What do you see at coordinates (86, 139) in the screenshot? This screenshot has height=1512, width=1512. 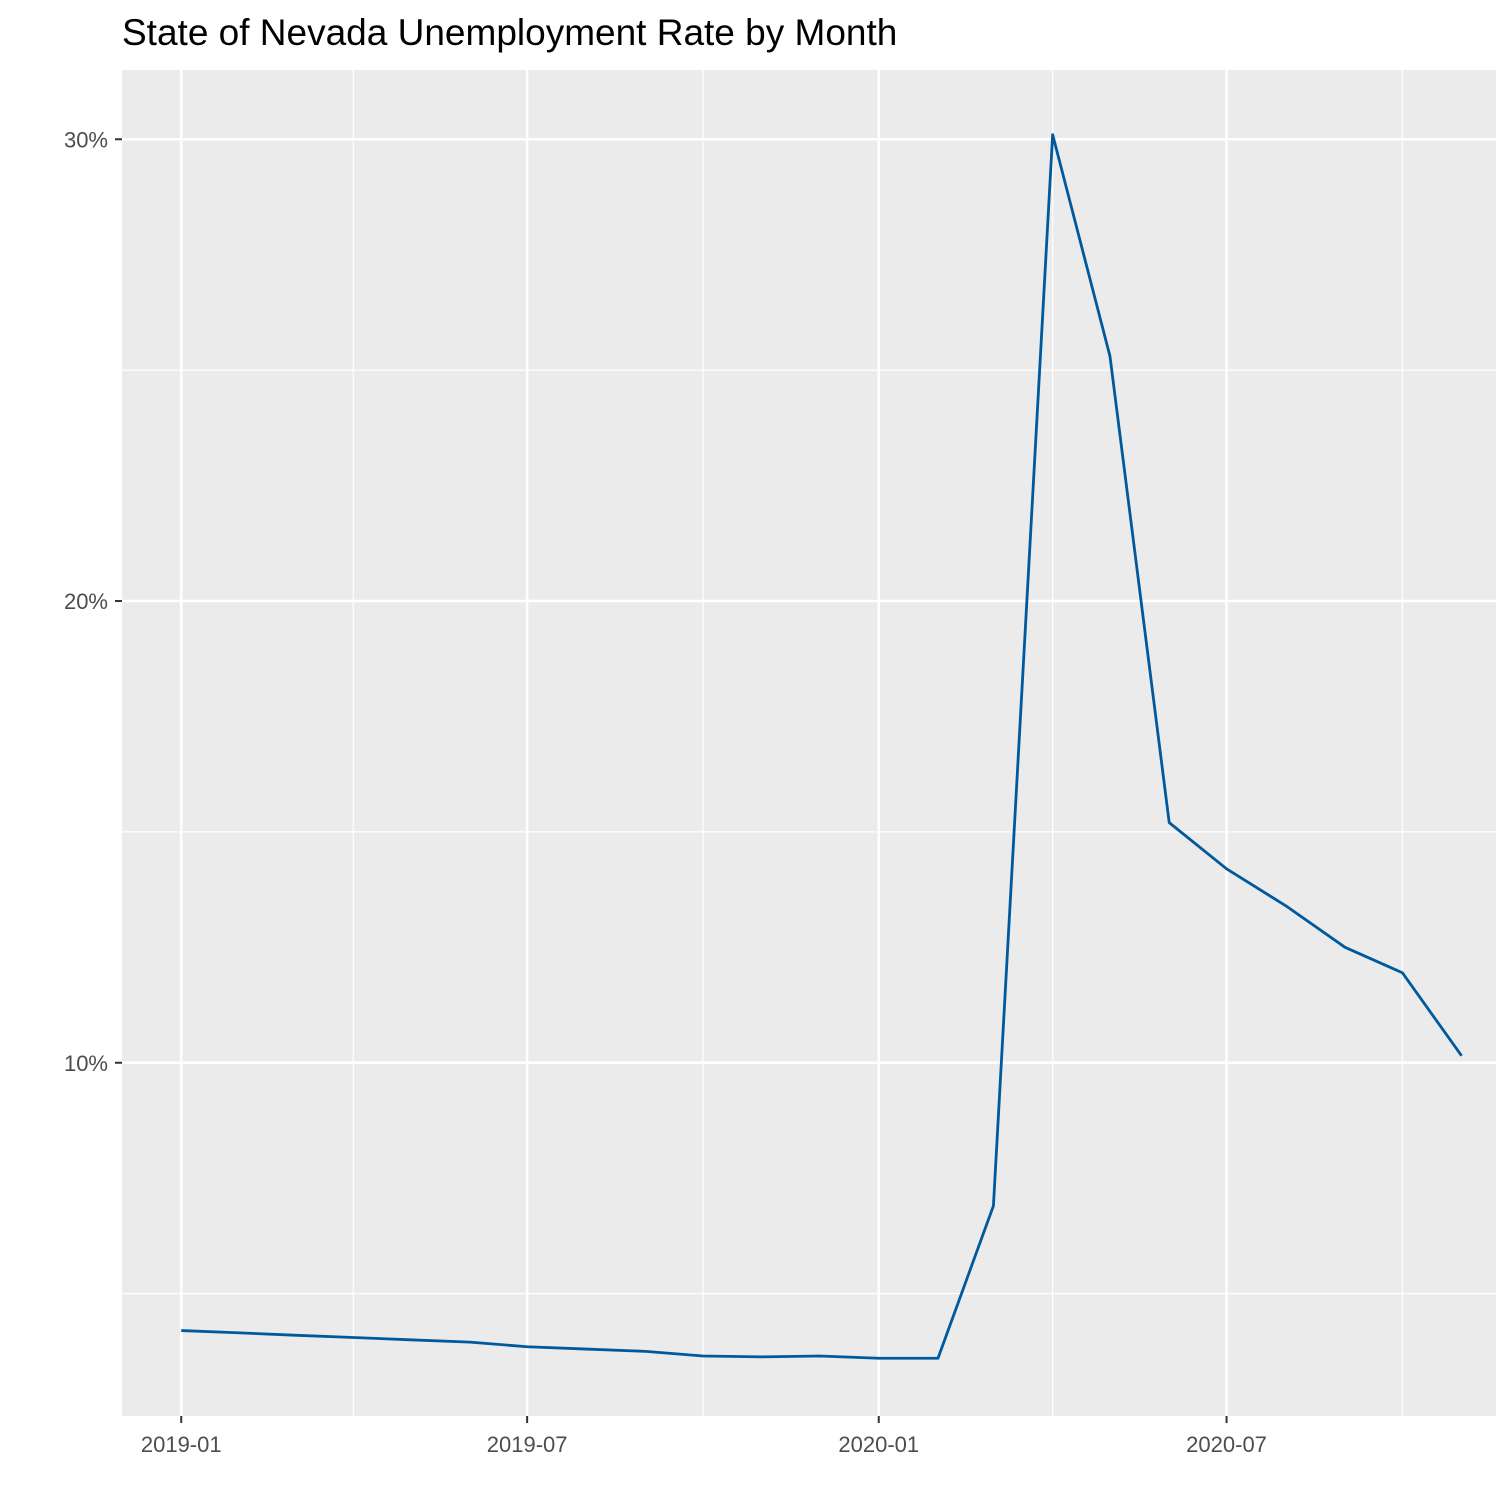 I see `y-tick-label: 30%` at bounding box center [86, 139].